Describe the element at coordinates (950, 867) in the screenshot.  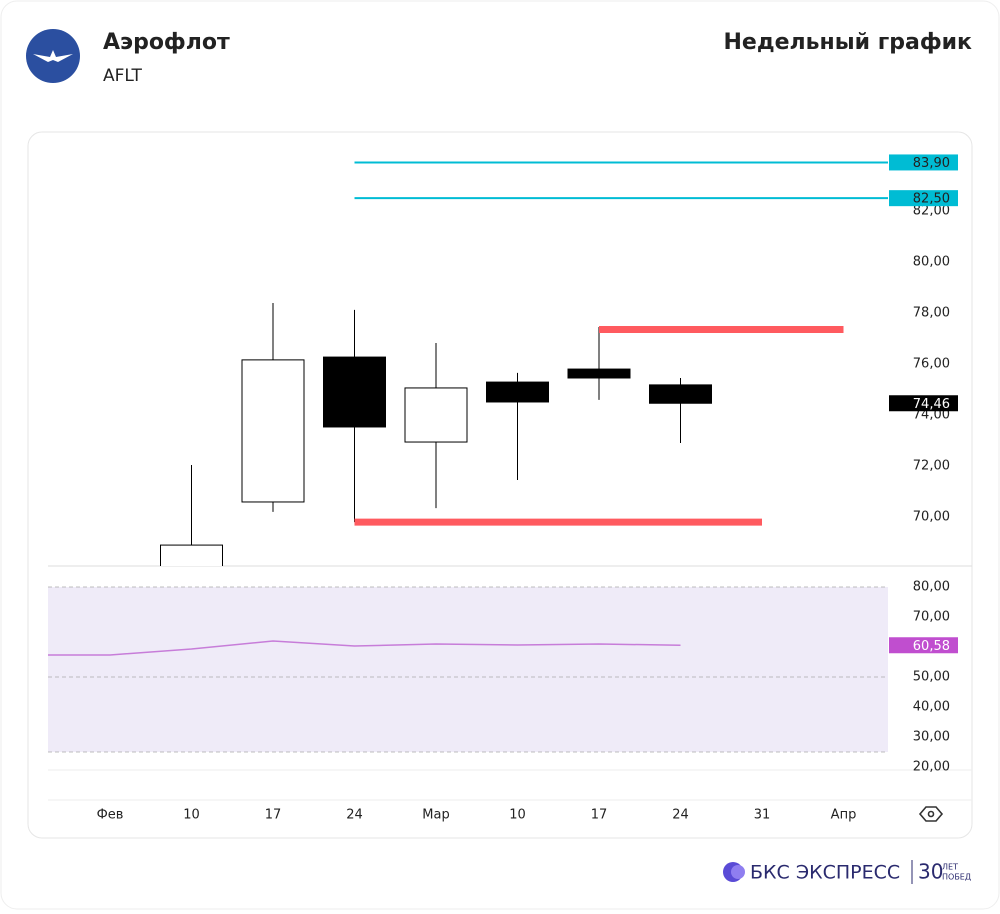
I see `brand-caption: ЛЕТ` at that location.